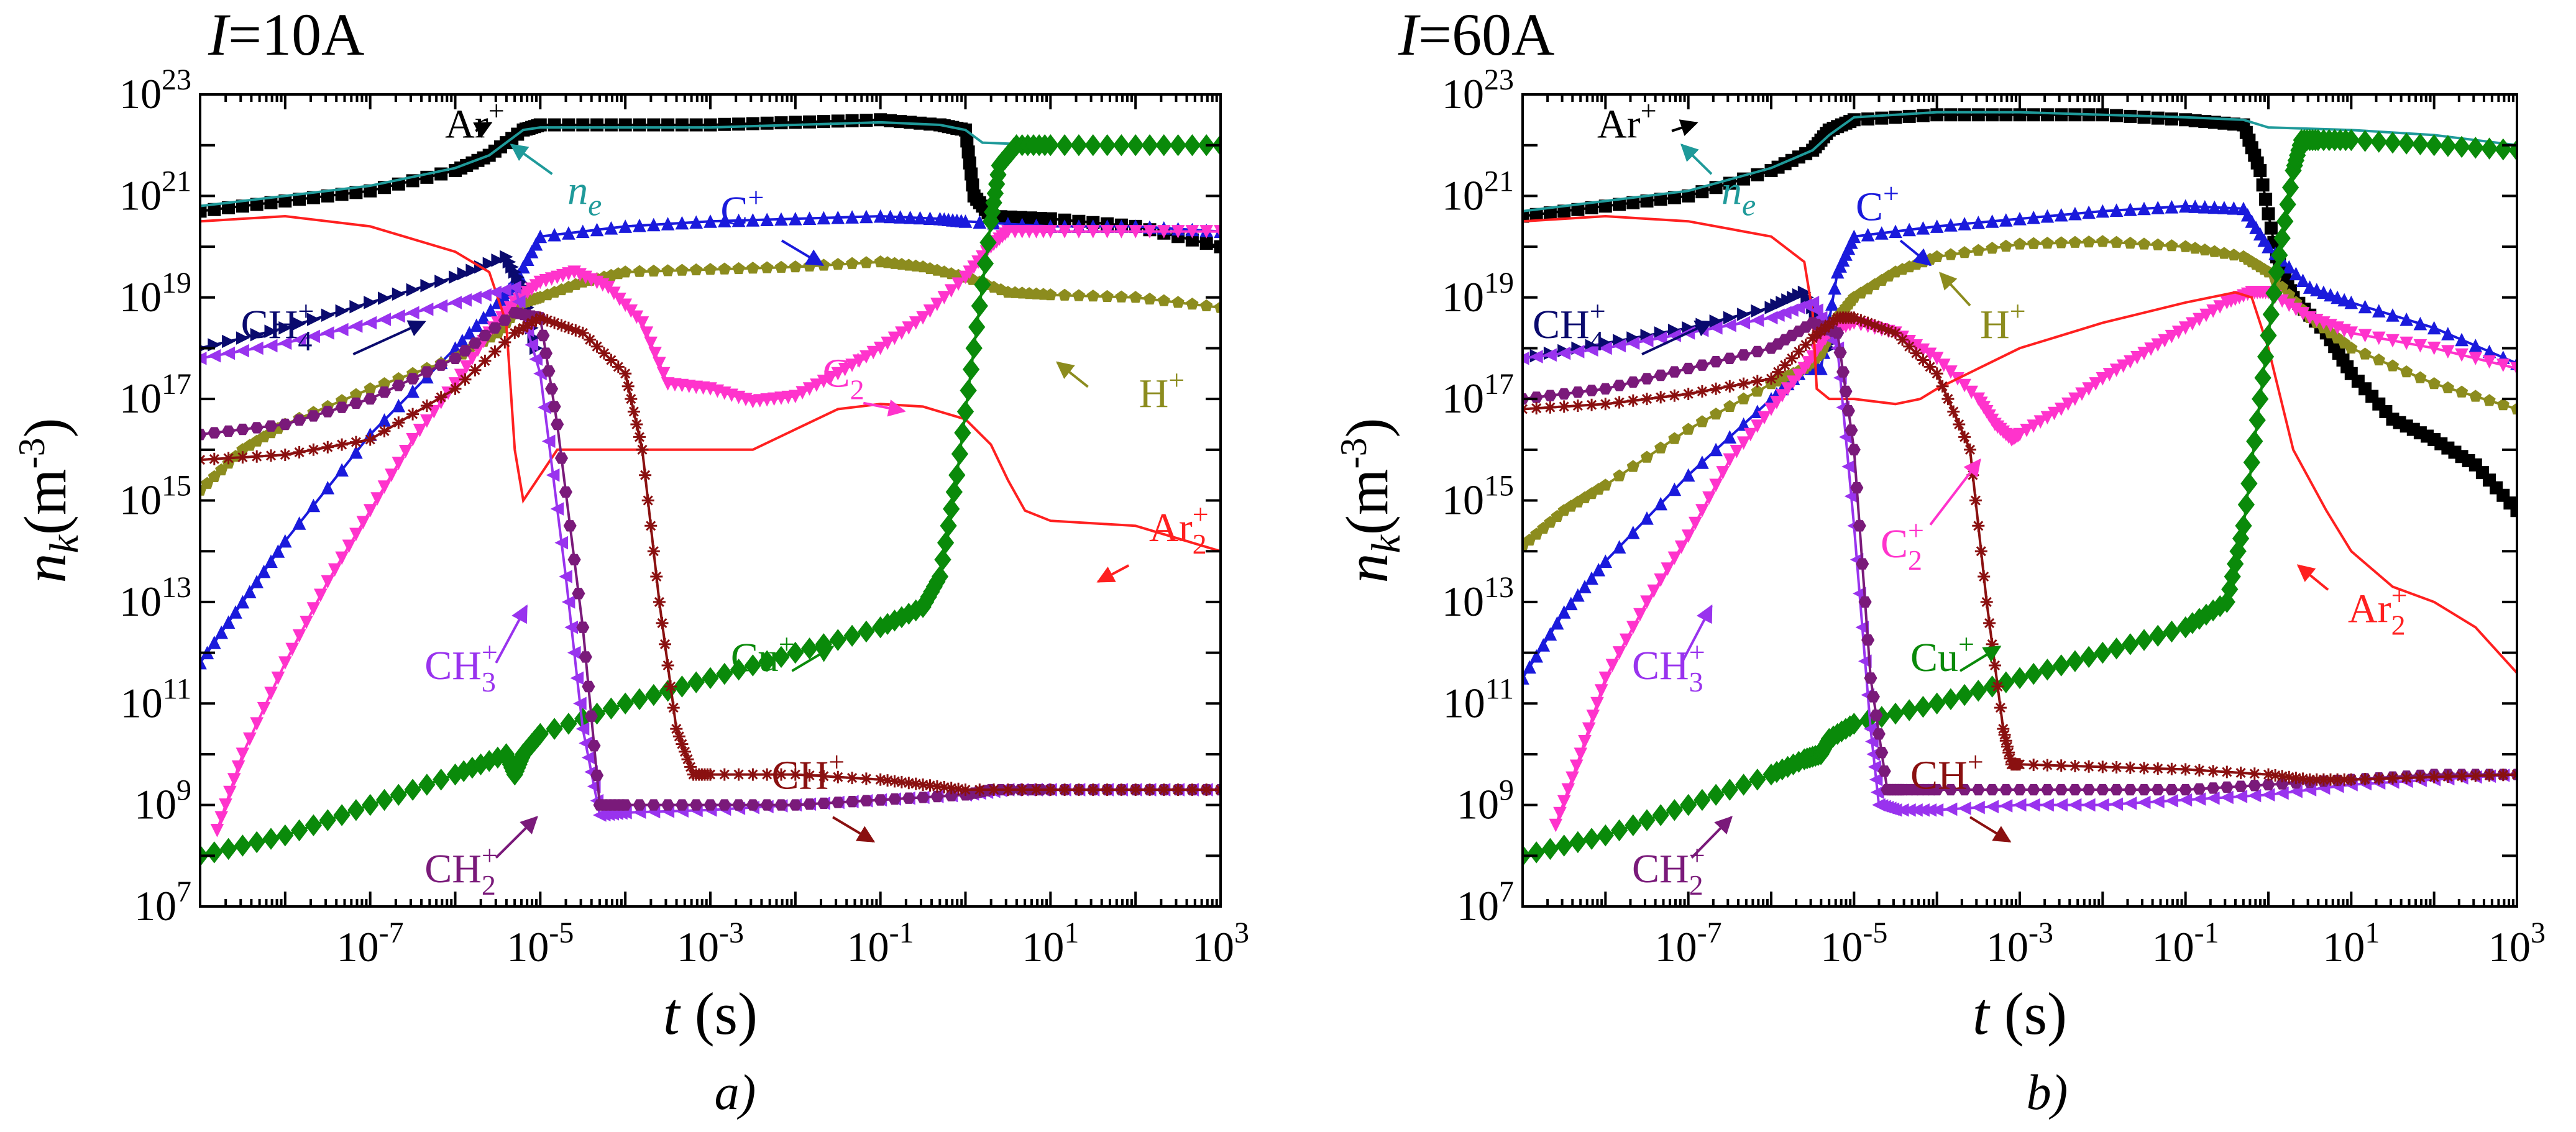 This screenshot has height=1132, width=2576. What do you see at coordinates (475, 120) in the screenshot?
I see `species-label-Ar+: Ar+` at bounding box center [475, 120].